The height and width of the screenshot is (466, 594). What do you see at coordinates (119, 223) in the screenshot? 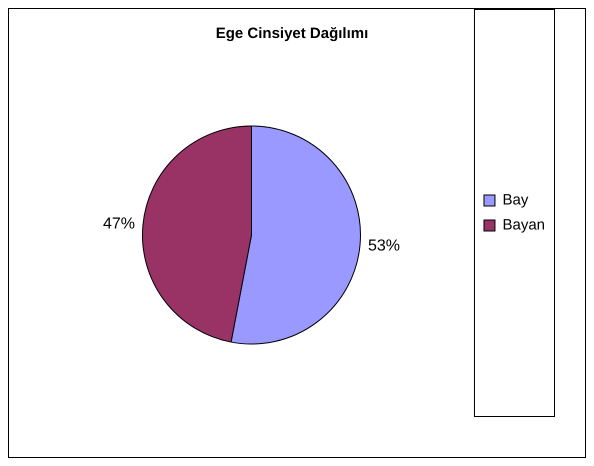
I see `data-label: 47%` at bounding box center [119, 223].